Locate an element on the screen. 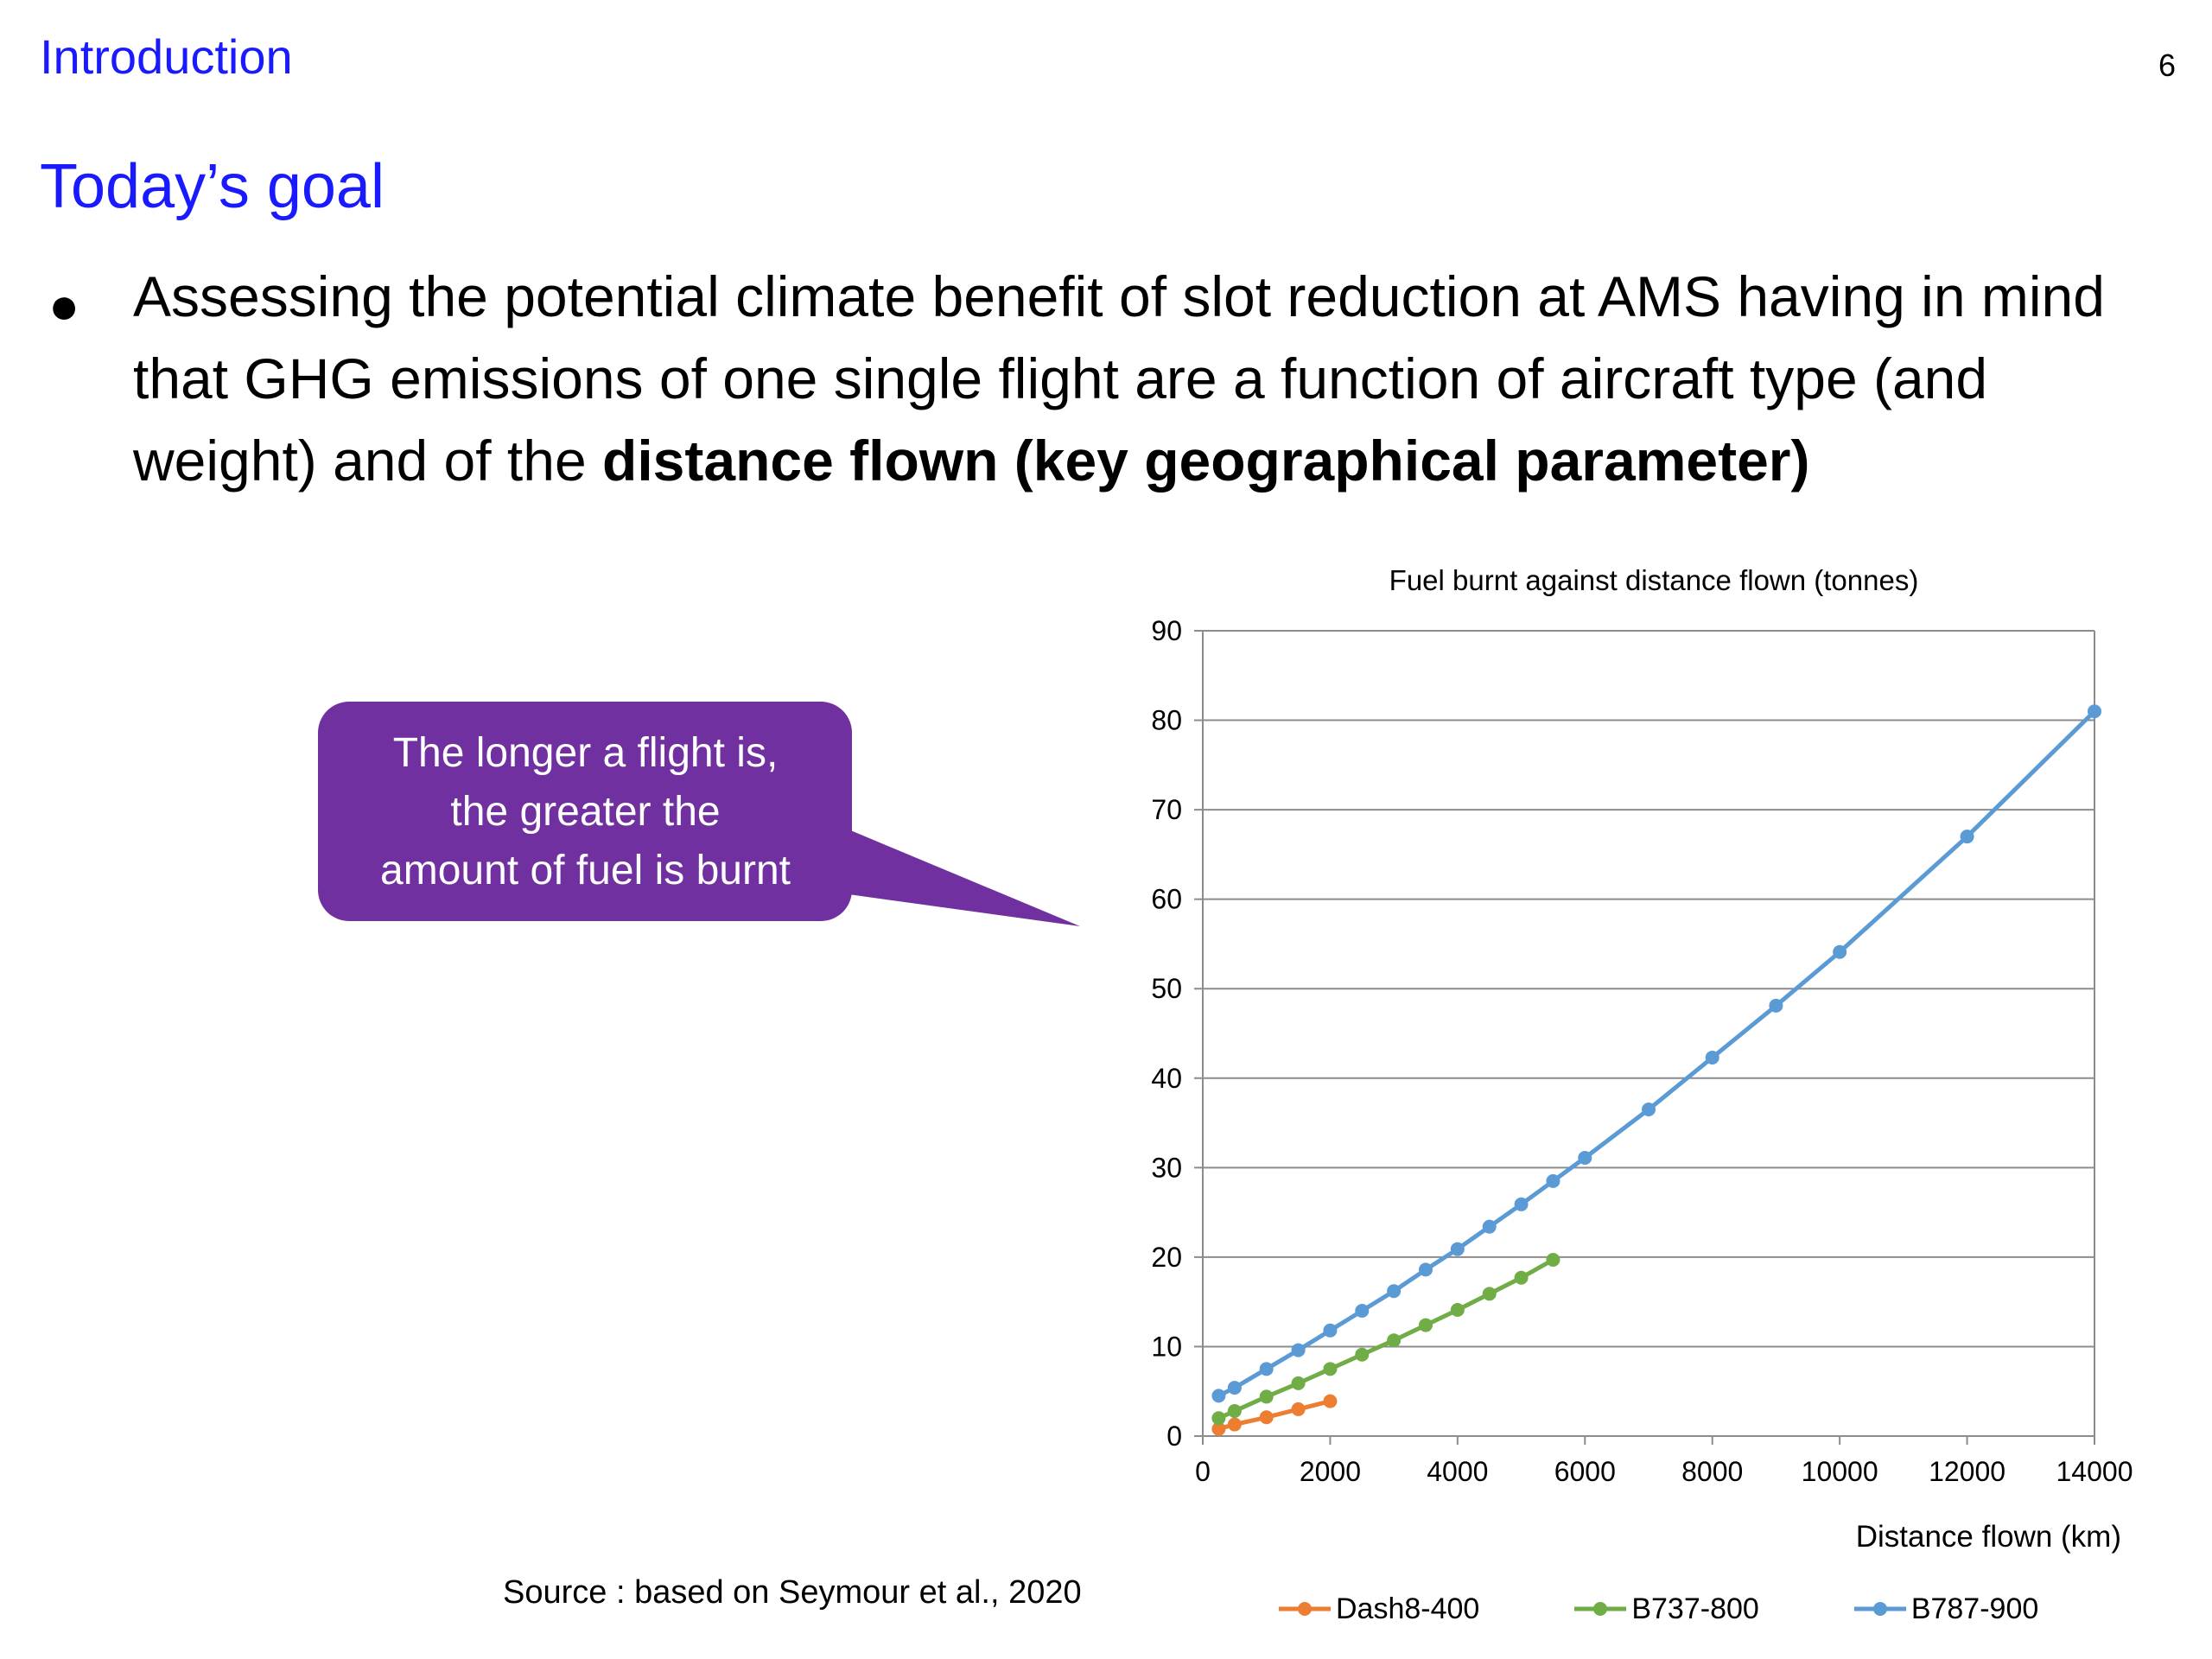  y-tick-label: 40 is located at coordinates (1166, 1078).